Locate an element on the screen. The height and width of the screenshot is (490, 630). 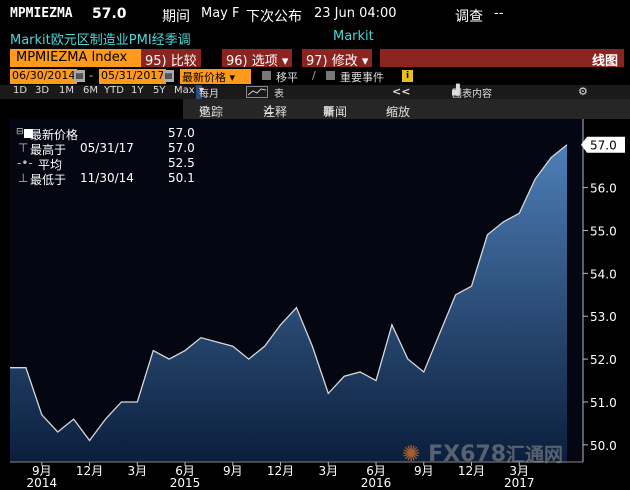
index-name-field: MPMIEZMA Index is located at coordinates (82, 58).